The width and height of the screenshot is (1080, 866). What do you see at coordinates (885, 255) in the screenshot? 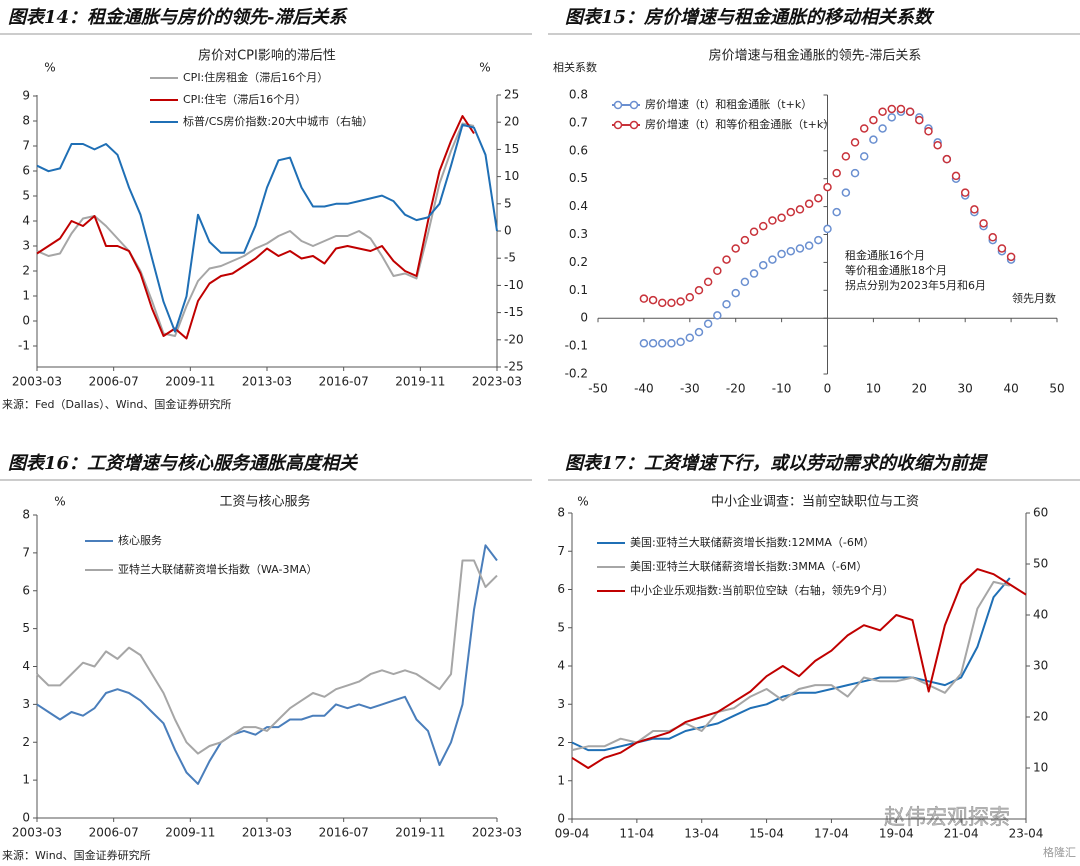
I see `annotation: 租金通胀16个月` at bounding box center [885, 255].